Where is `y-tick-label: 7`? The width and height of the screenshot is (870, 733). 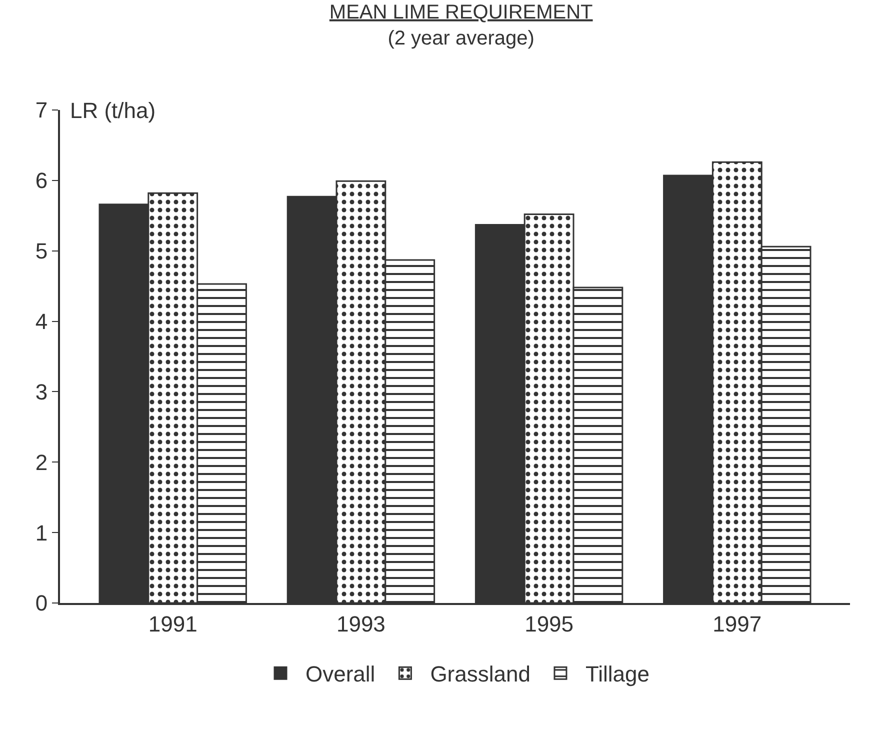 y-tick-label: 7 is located at coordinates (41, 110).